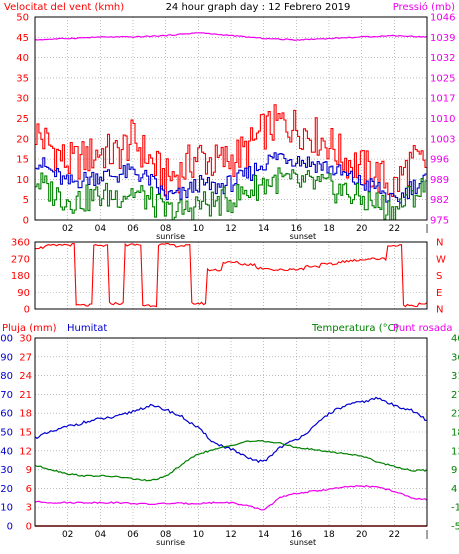 This screenshot has height=554, width=459. Describe the element at coordinates (6, 376) in the screenshot. I see `y-tick-label: 80` at that location.